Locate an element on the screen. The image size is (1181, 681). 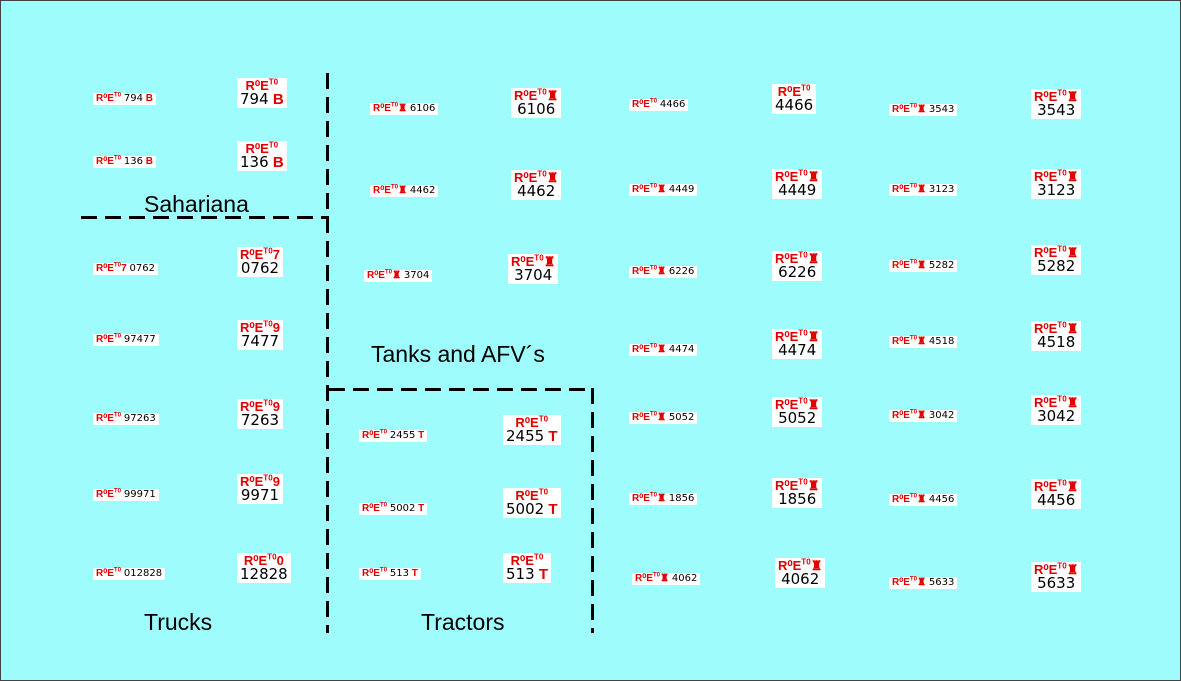
decal-small: R⁰ET0♜ 3704 is located at coordinates (398, 275).